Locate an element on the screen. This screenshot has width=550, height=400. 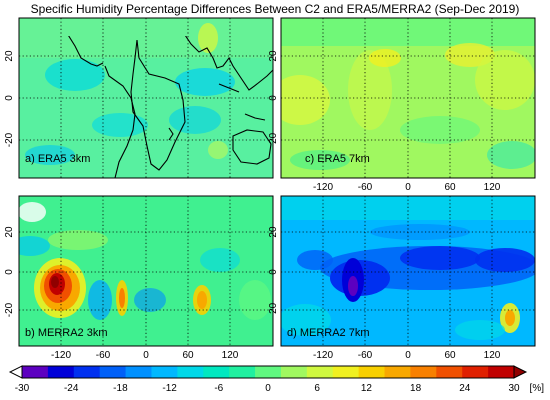
colorbar-cells is located at coordinates (268, 372).